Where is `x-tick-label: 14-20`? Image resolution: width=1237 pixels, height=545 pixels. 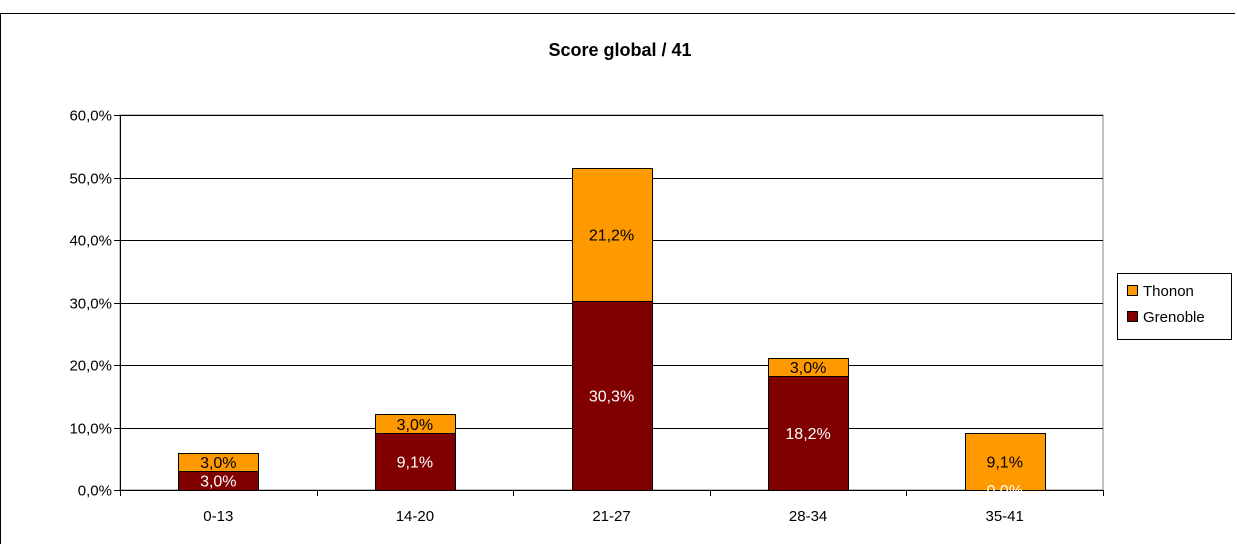
x-tick-label: 14-20 is located at coordinates (415, 516).